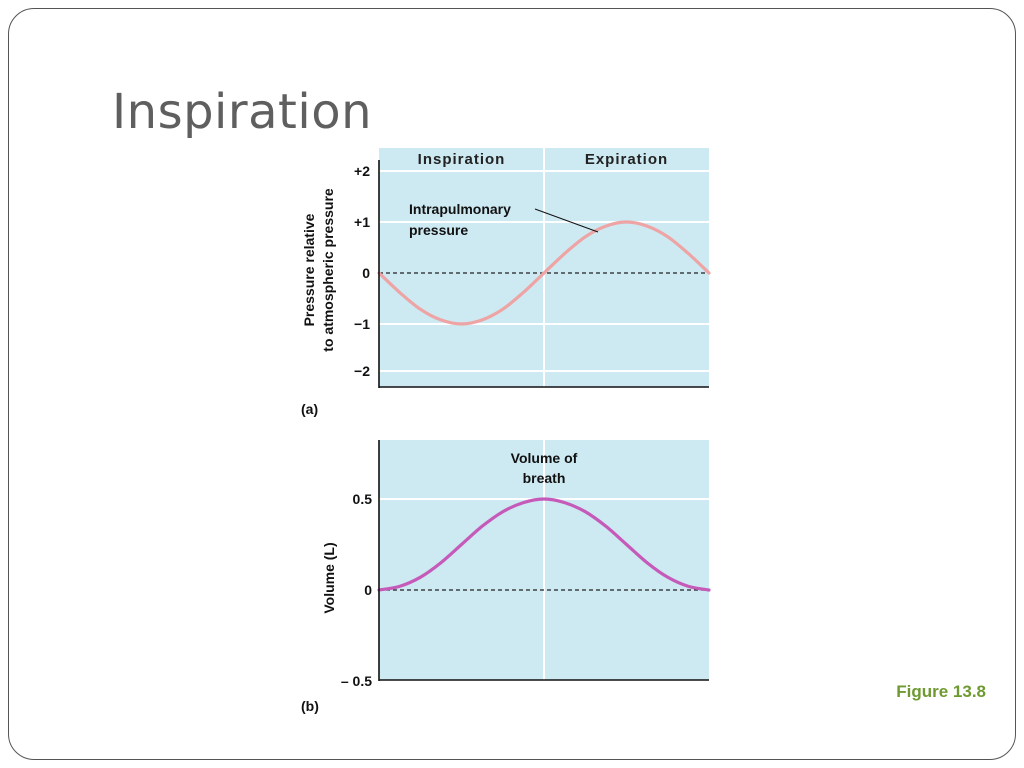  I want to click on panel-a-tick-label: +2, so click(362, 171).